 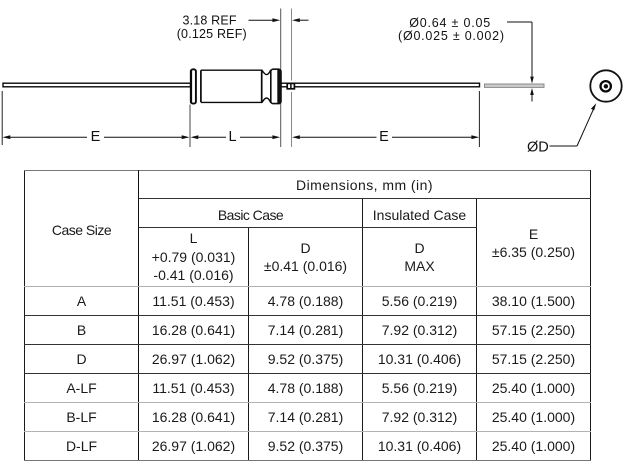 What do you see at coordinates (449, 23) in the screenshot?
I see `svg-text: Ø0.64 ± 0.05` at bounding box center [449, 23].